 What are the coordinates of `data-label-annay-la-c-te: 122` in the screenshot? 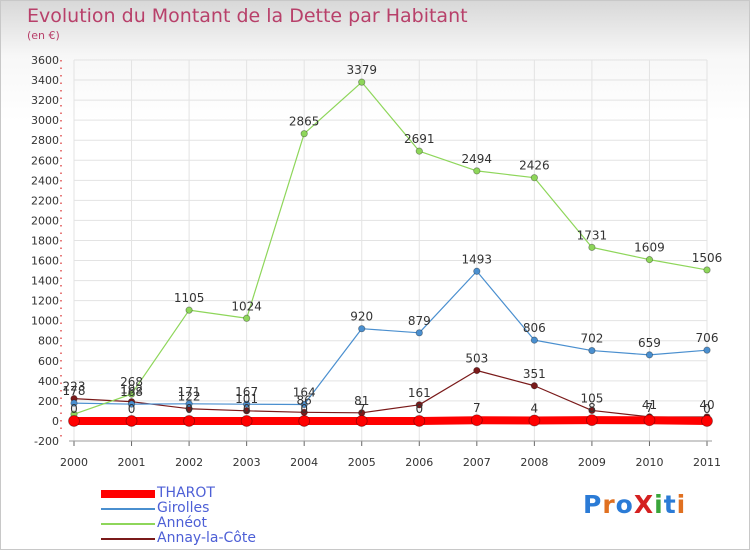 It's located at (189, 397).